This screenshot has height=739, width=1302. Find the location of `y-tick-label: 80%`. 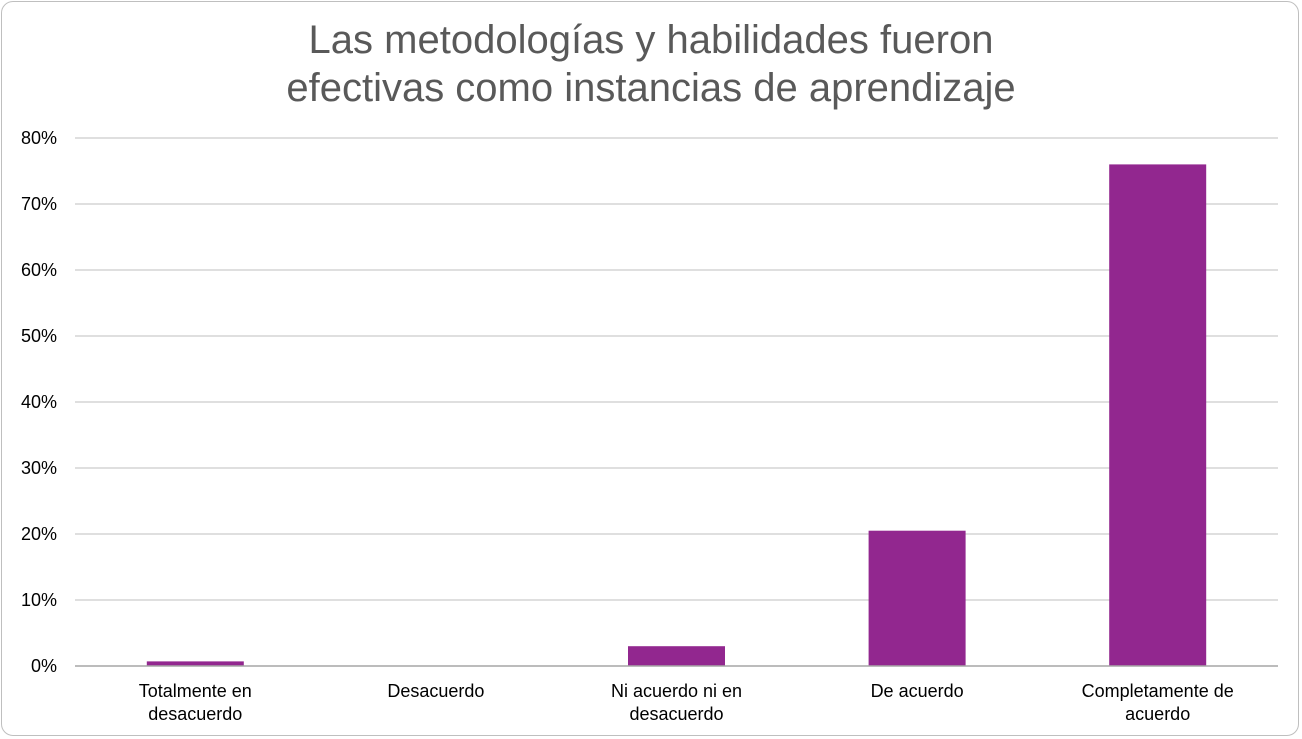

y-tick-label: 80% is located at coordinates (39, 138).